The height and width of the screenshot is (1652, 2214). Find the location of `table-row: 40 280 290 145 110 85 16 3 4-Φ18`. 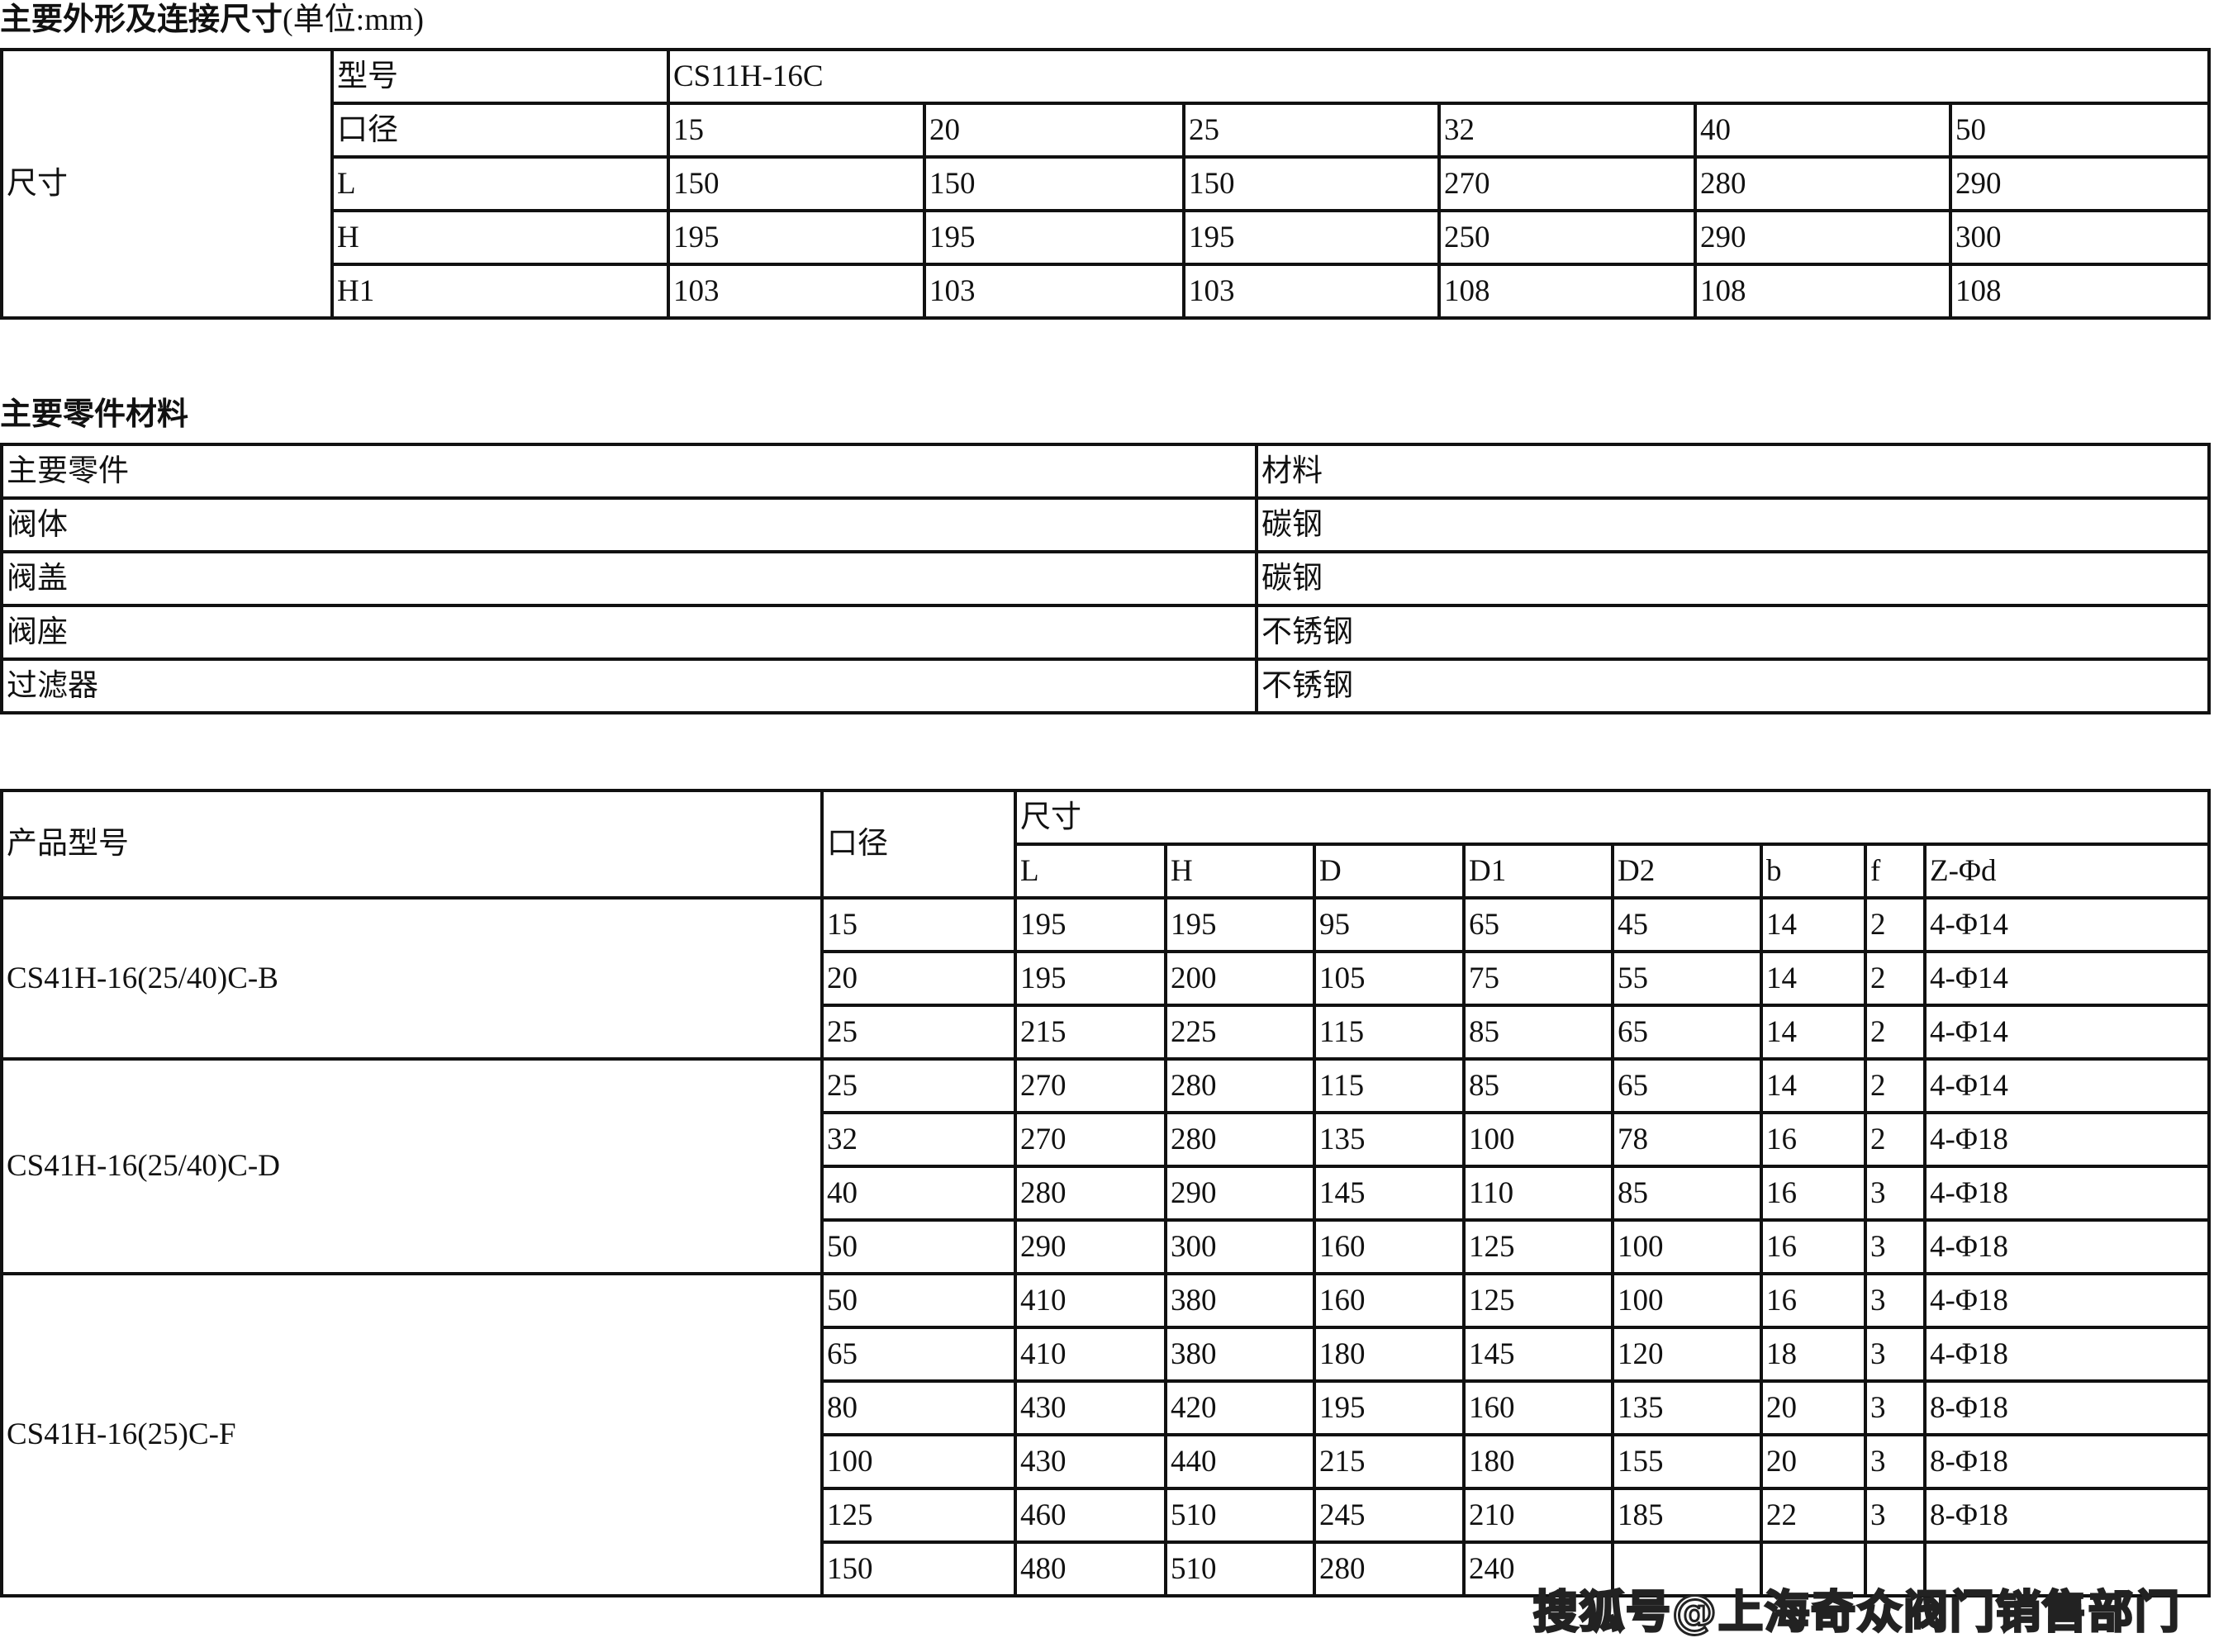

table-row: 40 280 290 145 110 85 16 3 4-Φ18 is located at coordinates (1106, 1193).